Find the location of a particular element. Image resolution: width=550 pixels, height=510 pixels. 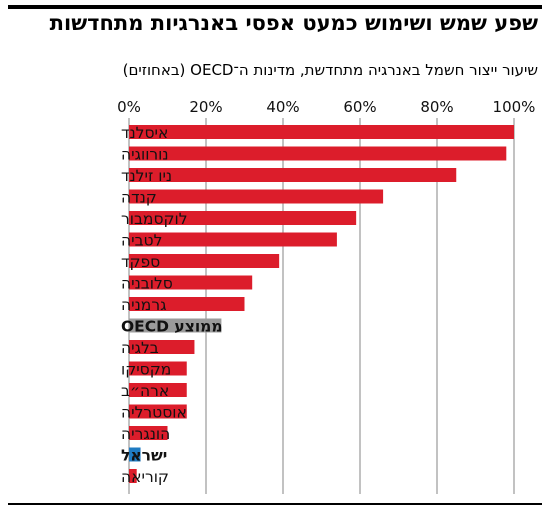

category-label: ארה״ב is located at coordinates (145, 391).